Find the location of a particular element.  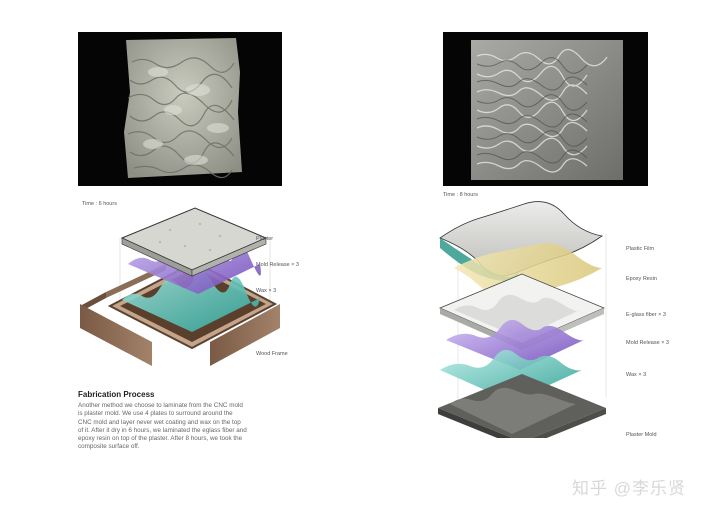

label-mold-release: Mold Release × 3 is located at coordinates (277, 265).